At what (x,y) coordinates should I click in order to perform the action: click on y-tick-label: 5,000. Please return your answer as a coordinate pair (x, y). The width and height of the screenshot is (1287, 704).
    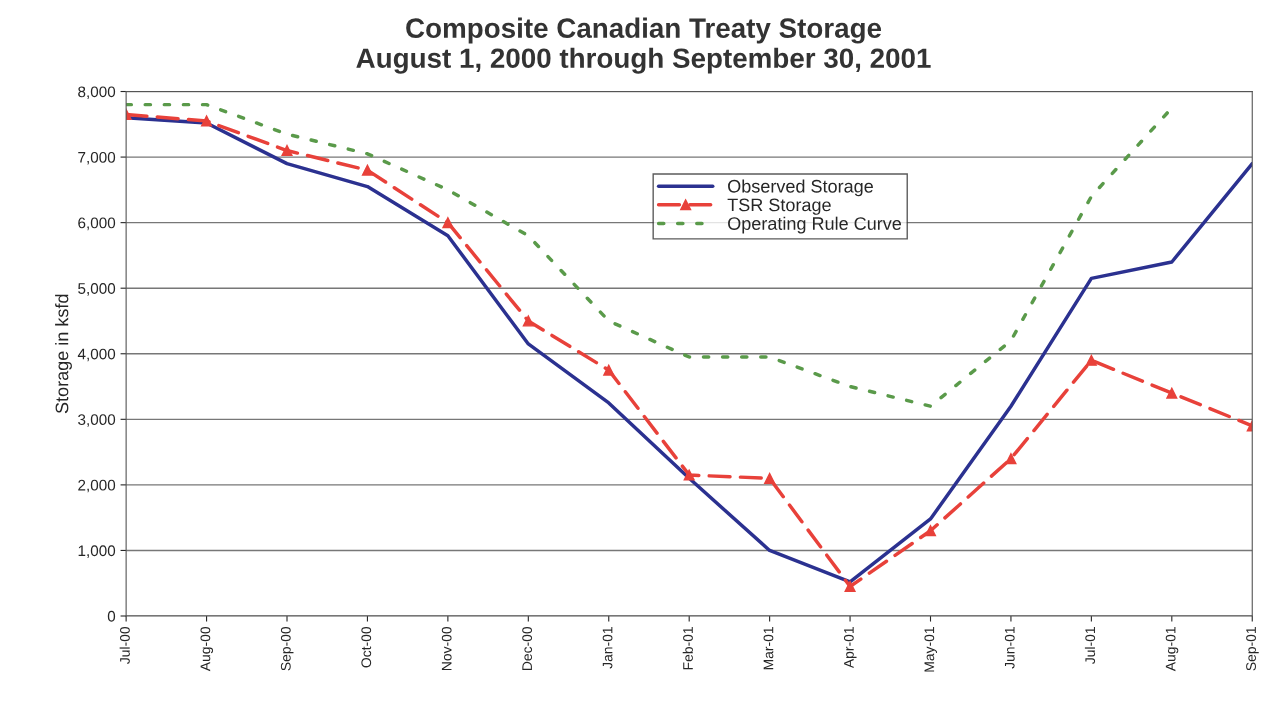
    Looking at the image, I should click on (97, 289).